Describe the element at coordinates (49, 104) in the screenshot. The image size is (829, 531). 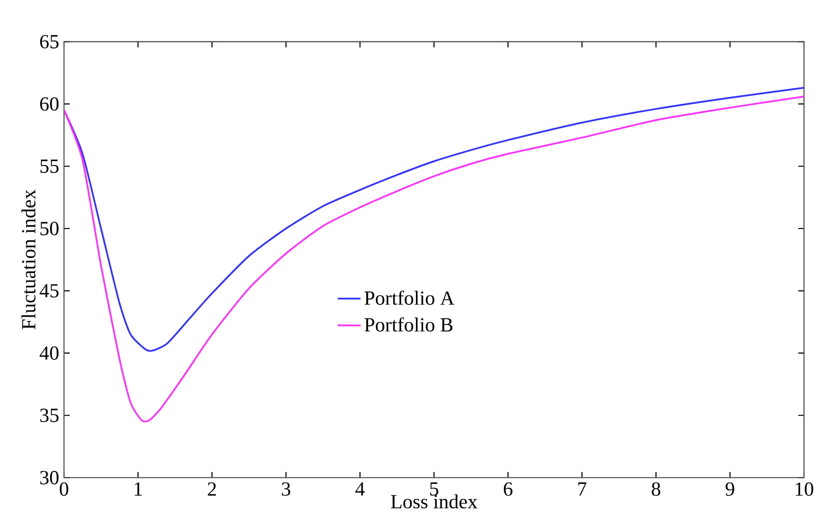
I see `y-tick-label: 60` at that location.